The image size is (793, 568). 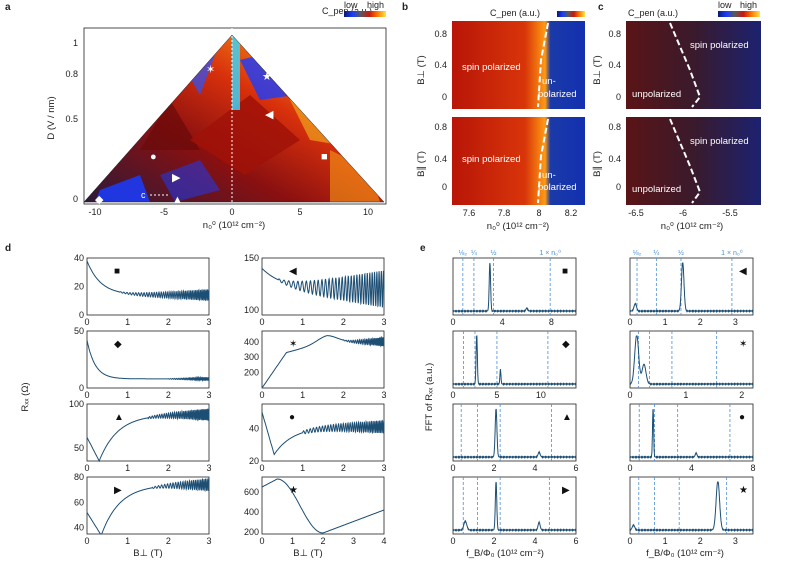 What do you see at coordinates (119, 417) in the screenshot?
I see `d-marker: ▲` at bounding box center [119, 417].